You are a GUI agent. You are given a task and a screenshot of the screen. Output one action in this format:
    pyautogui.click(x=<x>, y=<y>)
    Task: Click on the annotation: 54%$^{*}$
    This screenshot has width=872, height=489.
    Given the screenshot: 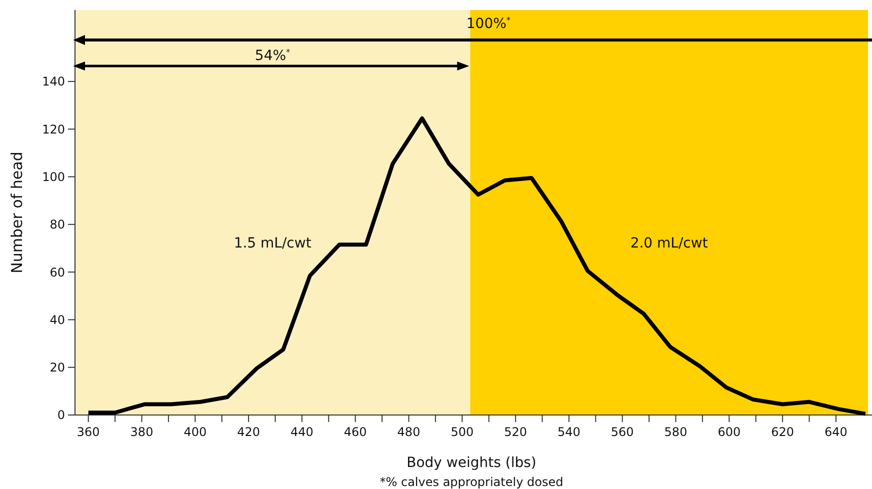 What is the action you would take?
    pyautogui.click(x=272, y=55)
    